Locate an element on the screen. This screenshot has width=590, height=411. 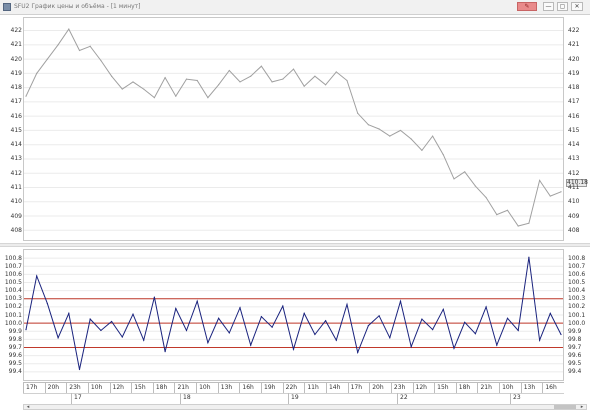
osc-axis-label-right: 100.0 is located at coordinates (577, 323).